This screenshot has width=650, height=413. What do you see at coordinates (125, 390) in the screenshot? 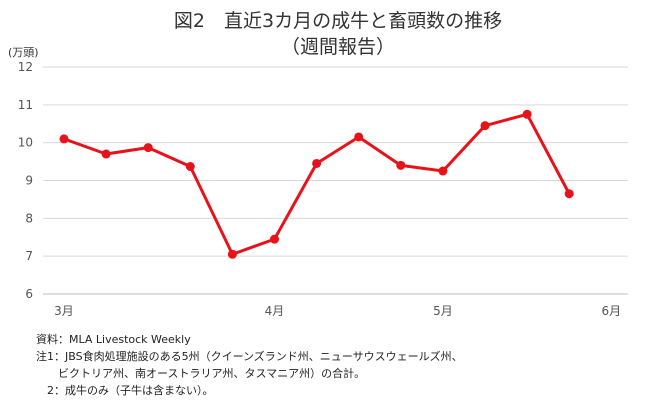
I see `footnote-2: 2：成牛のみ（子牛は含まない）。` at bounding box center [125, 390].